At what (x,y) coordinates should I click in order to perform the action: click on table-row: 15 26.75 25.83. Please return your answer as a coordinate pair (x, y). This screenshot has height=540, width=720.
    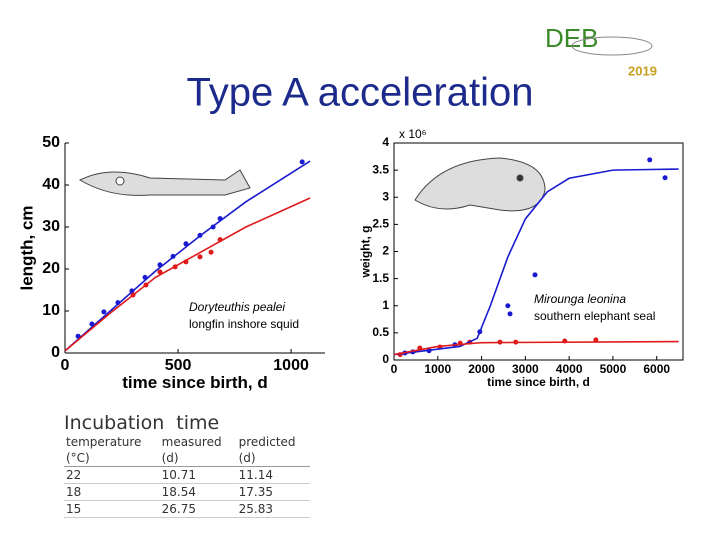
    Looking at the image, I should click on (187, 509).